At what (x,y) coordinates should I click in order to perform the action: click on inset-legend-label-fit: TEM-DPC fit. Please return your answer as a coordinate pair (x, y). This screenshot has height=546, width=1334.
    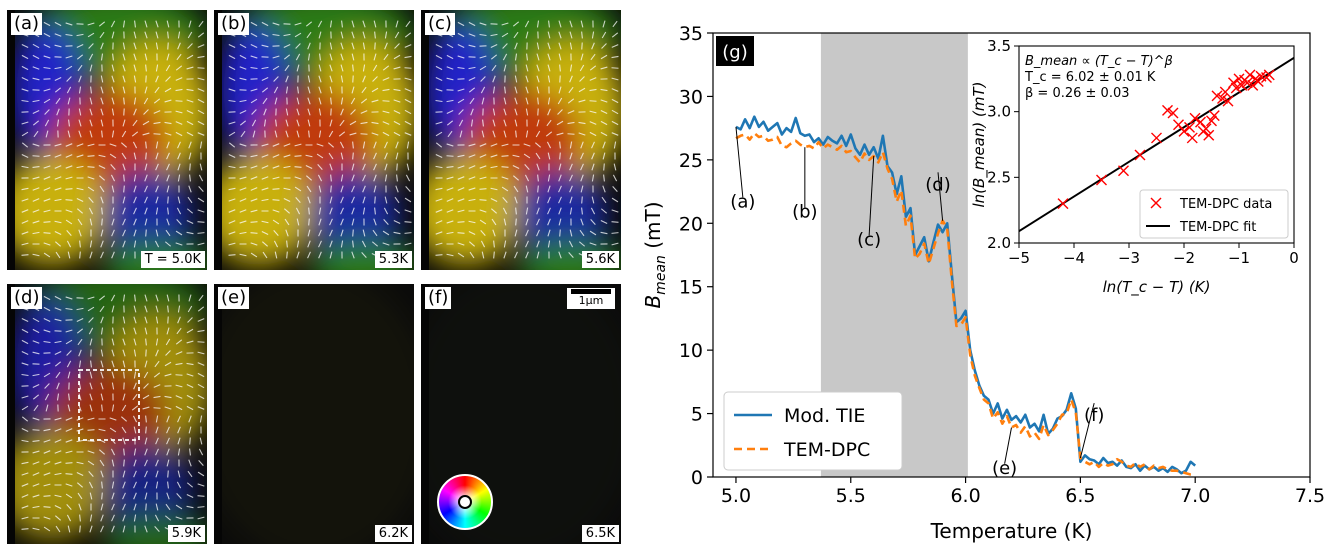
    Looking at the image, I should click on (1217, 227).